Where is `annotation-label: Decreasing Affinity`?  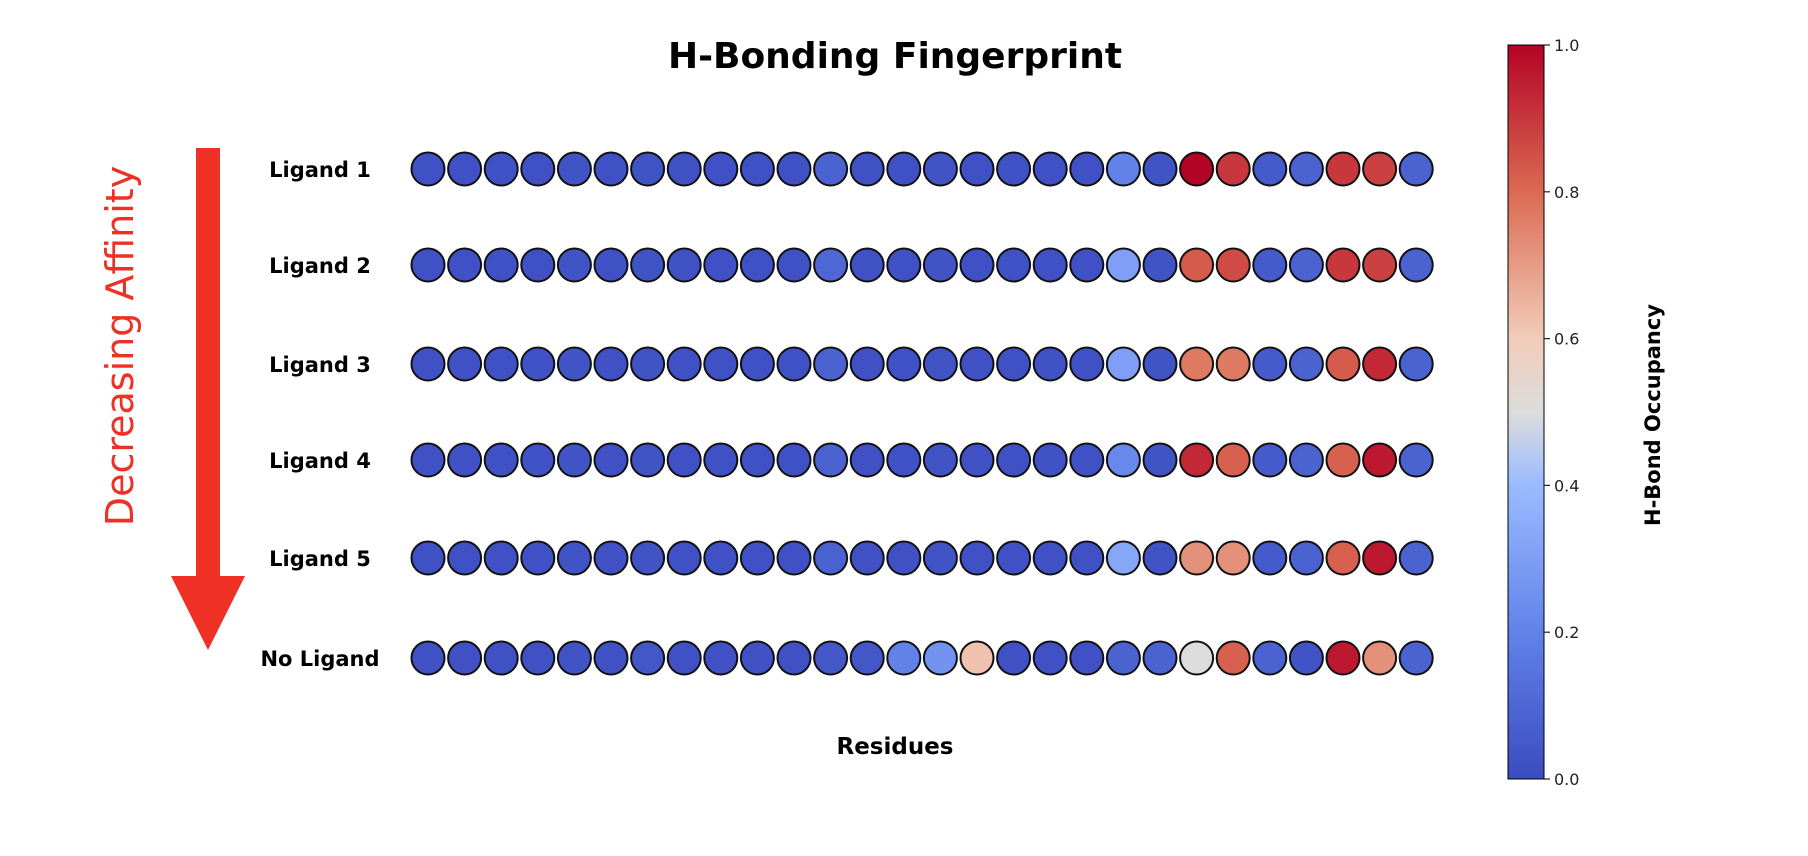
annotation-label: Decreasing Affinity is located at coordinates (120, 346).